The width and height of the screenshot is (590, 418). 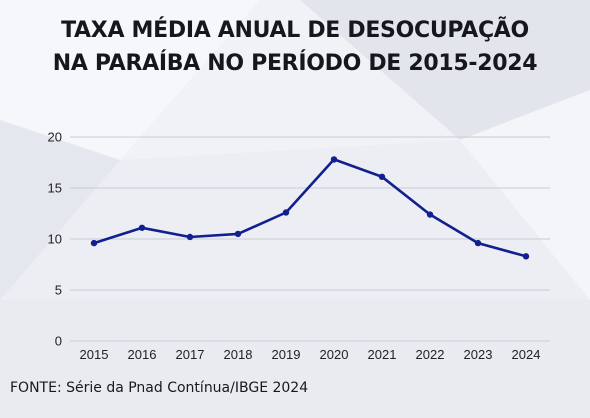 I want to click on y-axis-ticks: 0 5 10 15 20, so click(x=55, y=239).